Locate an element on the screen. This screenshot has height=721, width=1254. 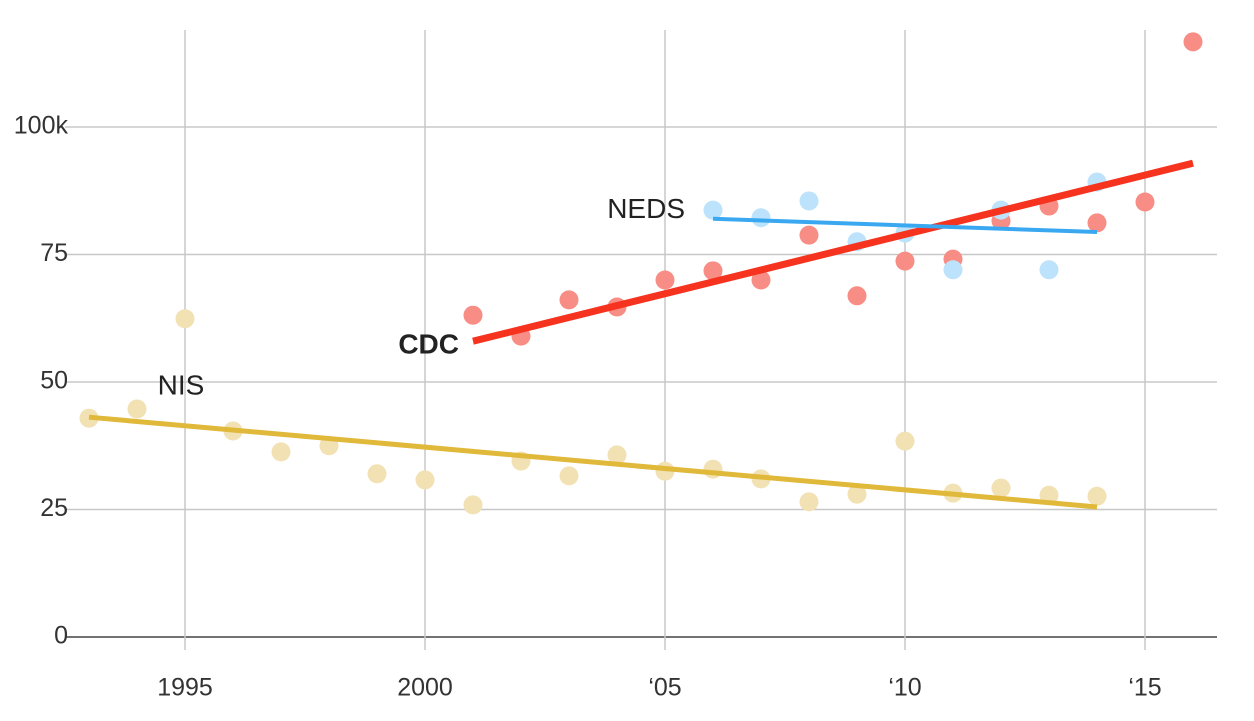
y-tick-label: 50 is located at coordinates (54, 381).